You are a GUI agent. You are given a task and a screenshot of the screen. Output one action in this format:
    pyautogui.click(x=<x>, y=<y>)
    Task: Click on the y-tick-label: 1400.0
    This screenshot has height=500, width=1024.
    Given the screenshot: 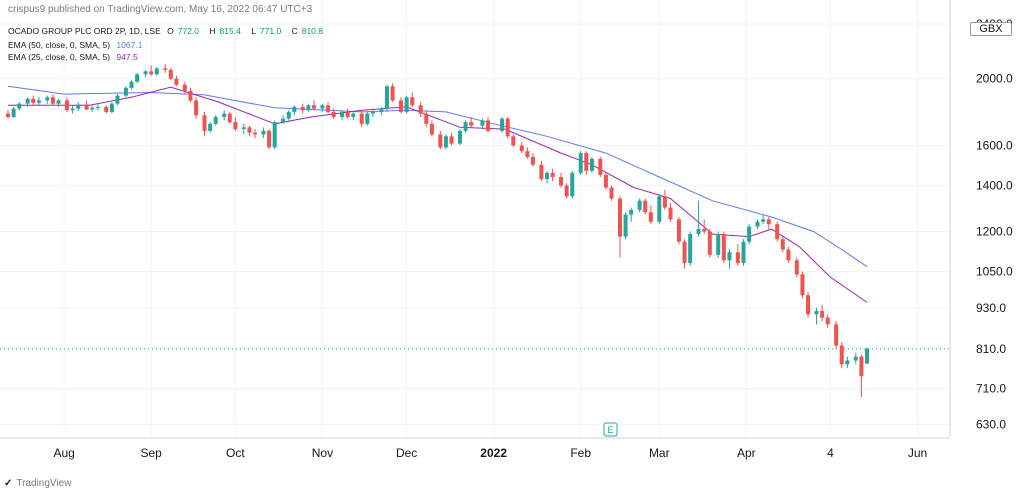 What is the action you would take?
    pyautogui.click(x=994, y=185)
    